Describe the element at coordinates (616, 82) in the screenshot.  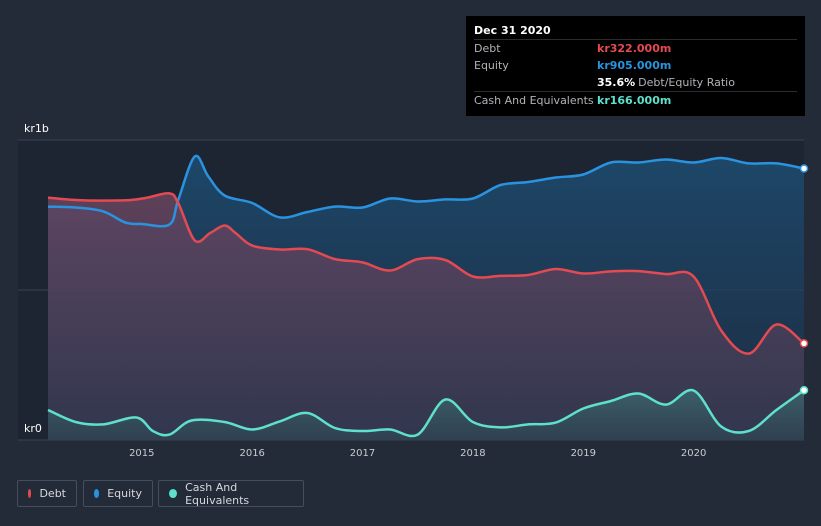
I see `tooltip-ratio-value: 35.6%` at that location.